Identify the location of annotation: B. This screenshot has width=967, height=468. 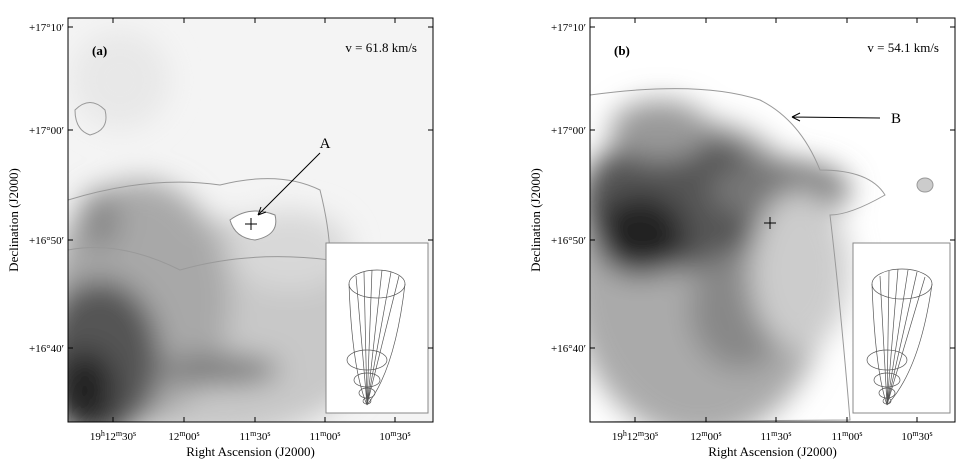
(896, 119).